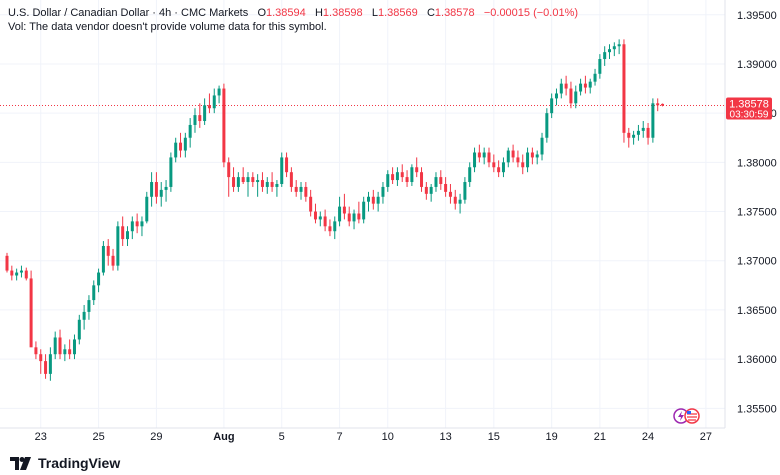  Describe the element at coordinates (286, 13) in the screenshot. I see `open-value: 1.38594` at that location.